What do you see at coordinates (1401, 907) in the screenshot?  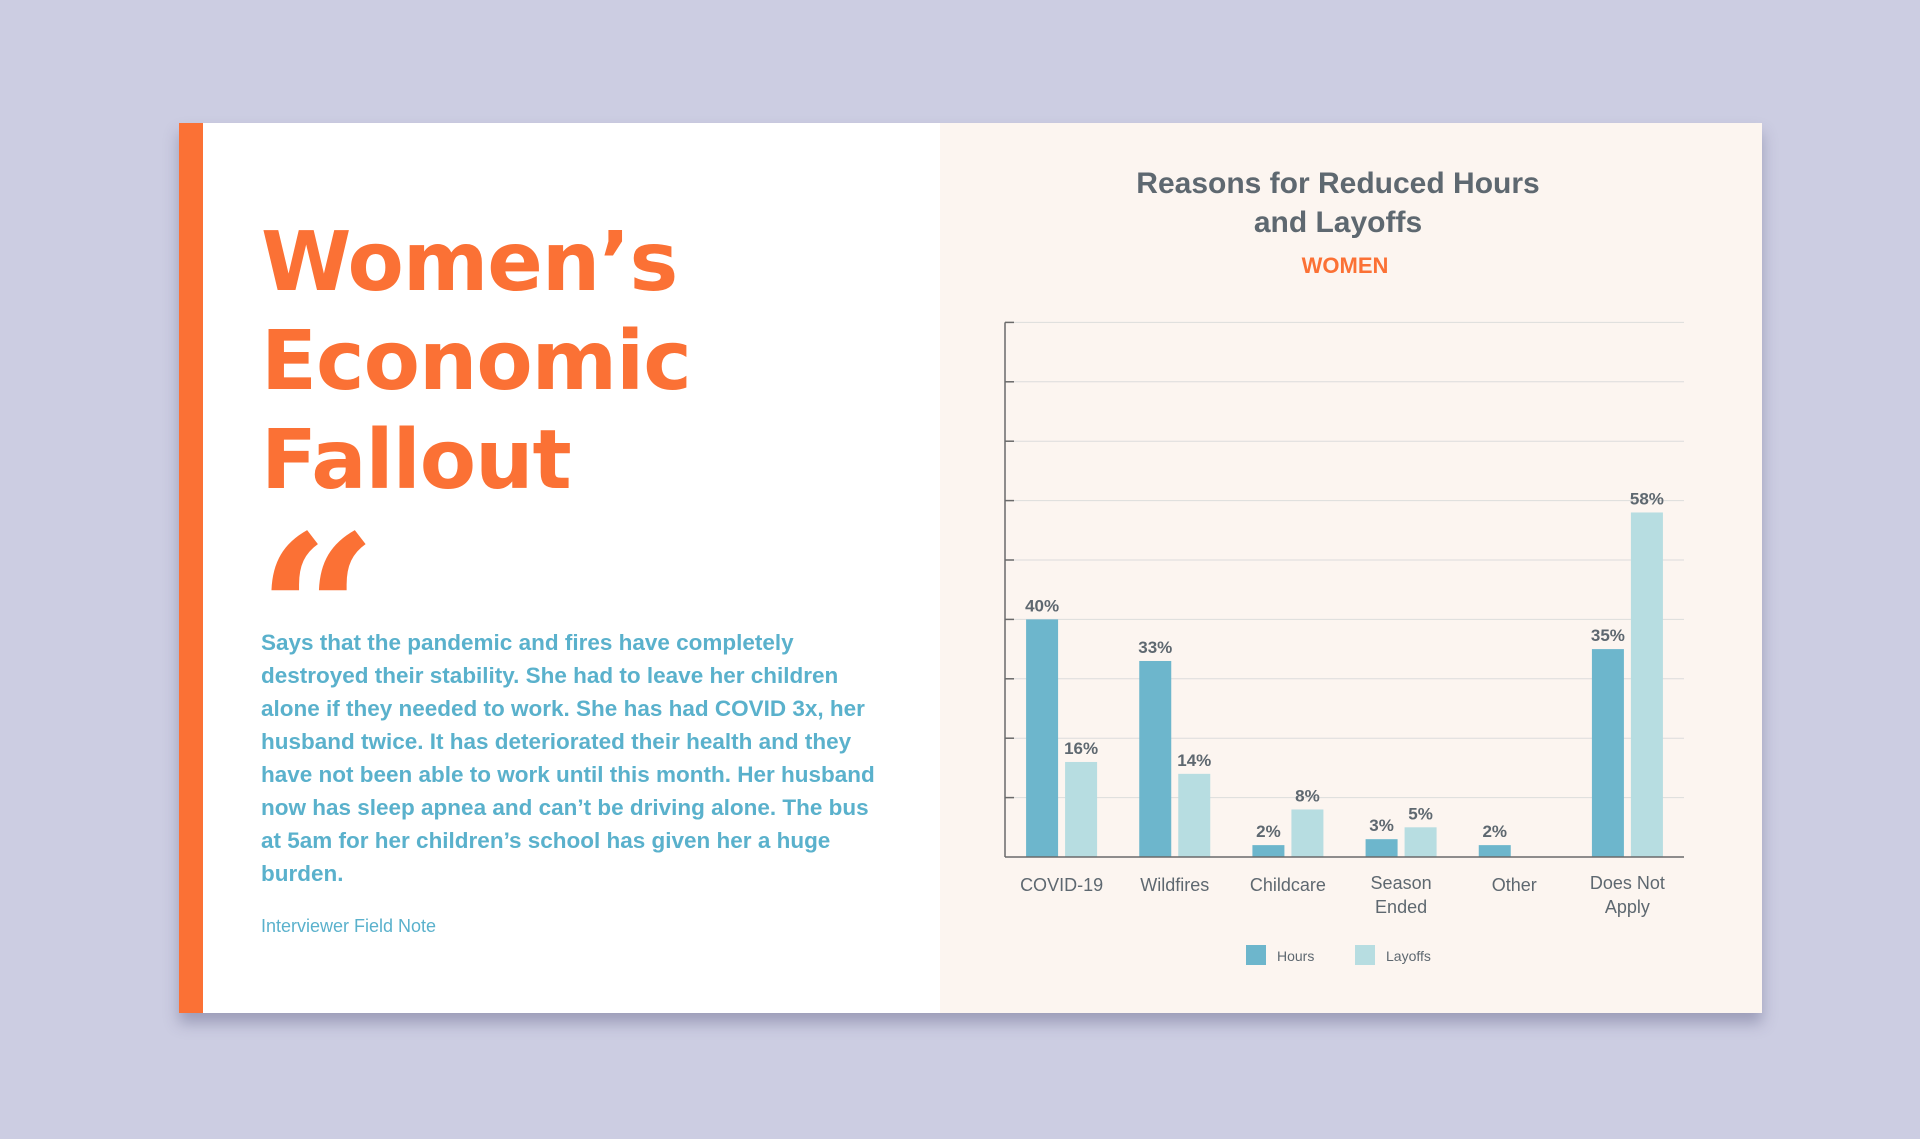 I see `category-label-3-1: Ended` at bounding box center [1401, 907].